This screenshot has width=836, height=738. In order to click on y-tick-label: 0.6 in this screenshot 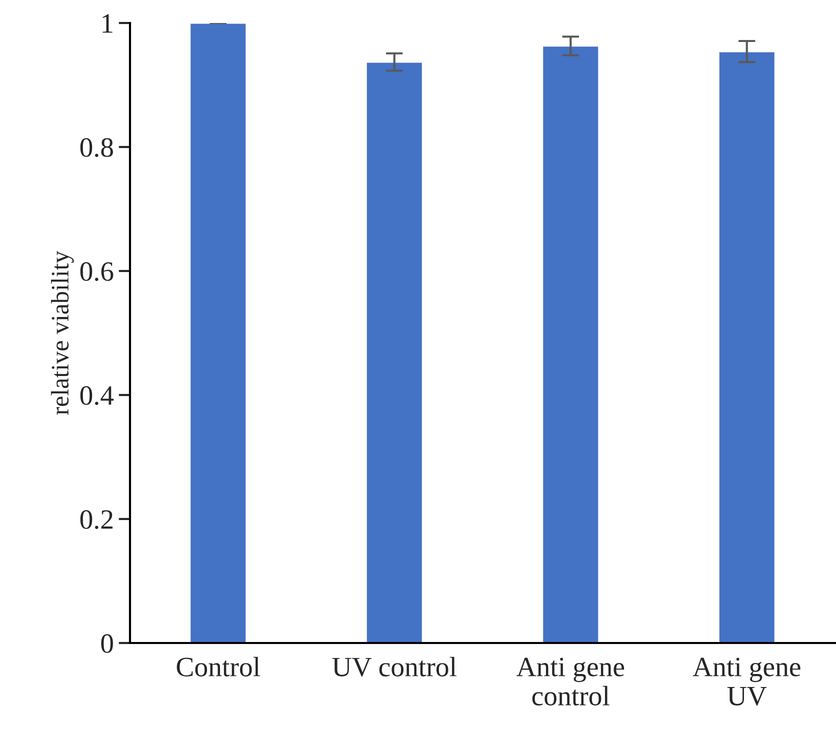, I will do `click(97, 272)`.